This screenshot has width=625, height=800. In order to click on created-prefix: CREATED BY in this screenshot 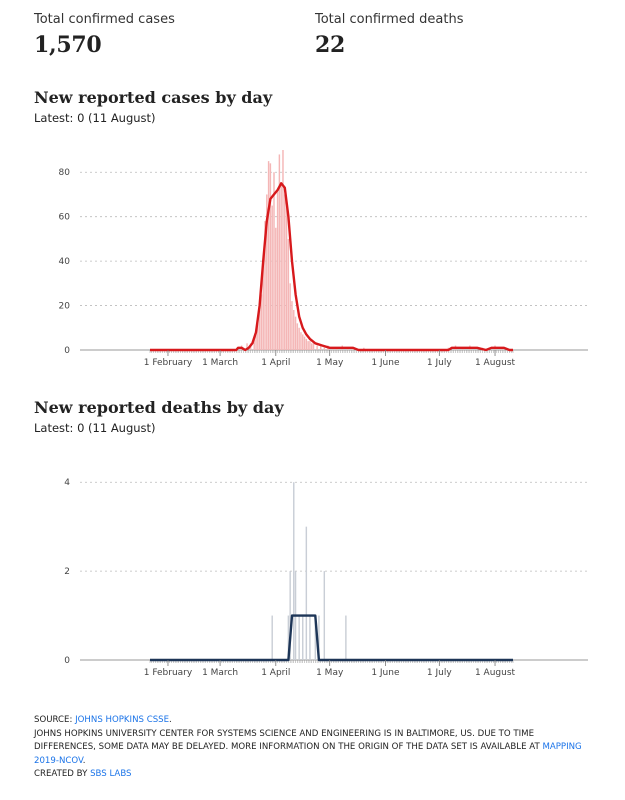, I will do `click(62, 774)`.